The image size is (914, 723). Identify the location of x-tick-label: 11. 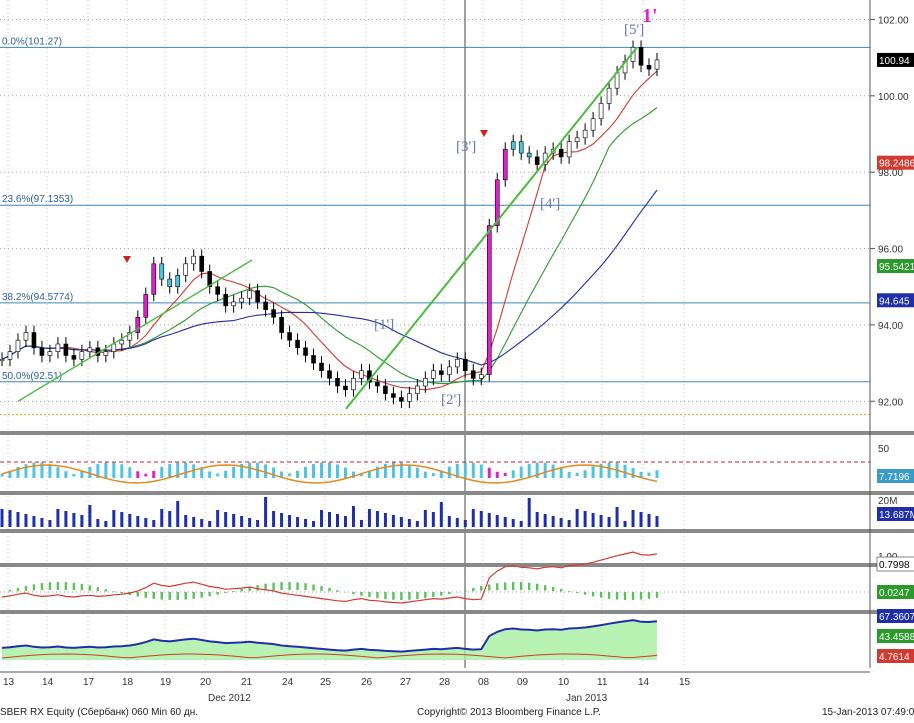
(602, 682).